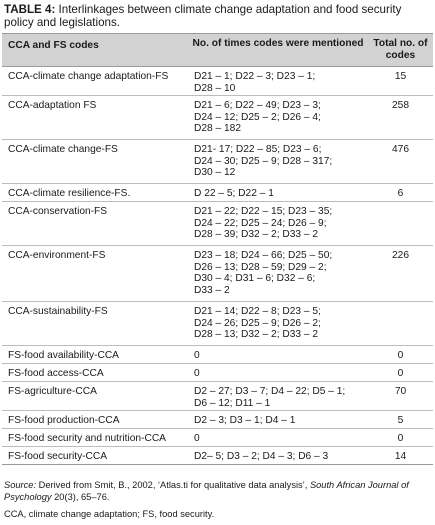 The width and height of the screenshot is (435, 525). What do you see at coordinates (64, 420) in the screenshot?
I see `cell-code: FS-food production-CCA` at bounding box center [64, 420].